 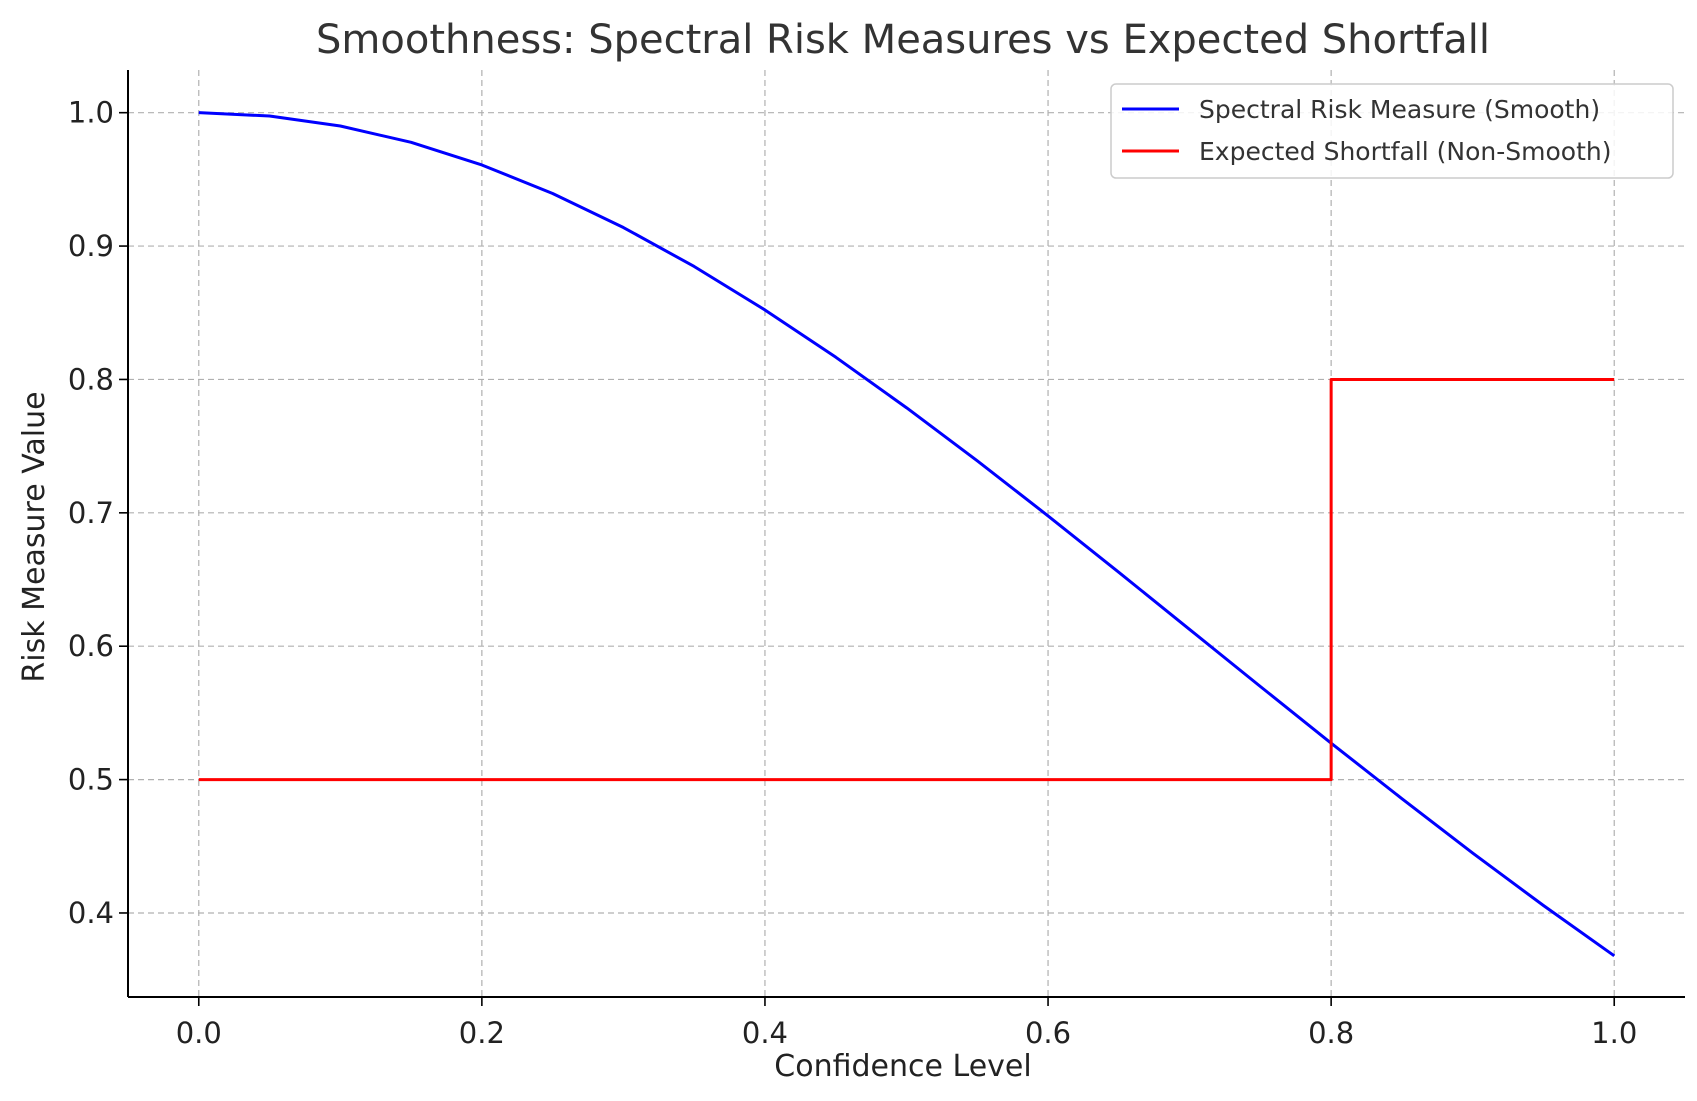 I want to click on y-tick-label: 0.8, so click(x=91, y=379).